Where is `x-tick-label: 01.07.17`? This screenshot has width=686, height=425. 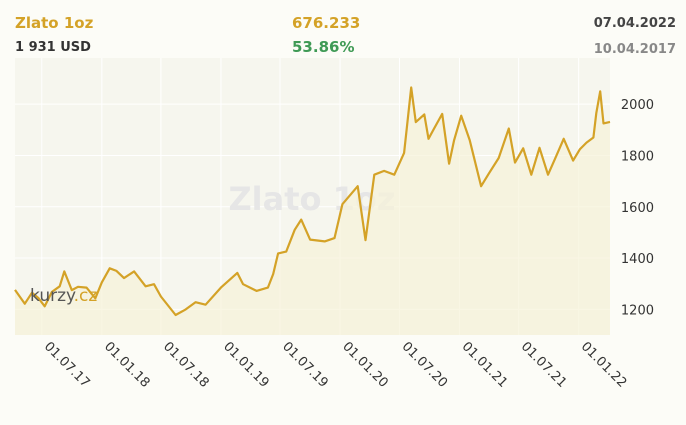 x-tick-label: 01.07.17 is located at coordinates (67, 365).